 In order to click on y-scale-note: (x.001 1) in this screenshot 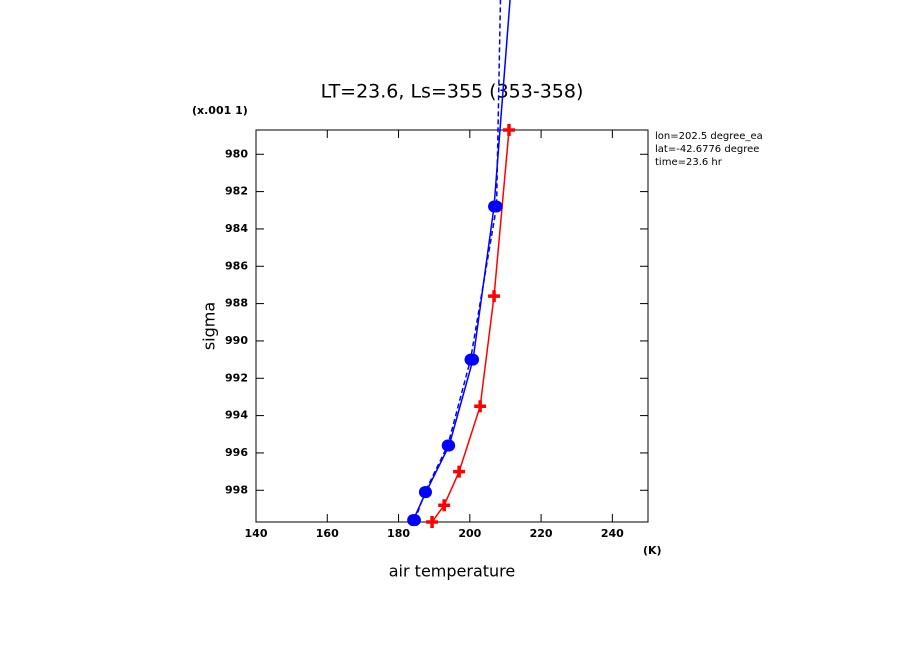, I will do `click(220, 110)`.